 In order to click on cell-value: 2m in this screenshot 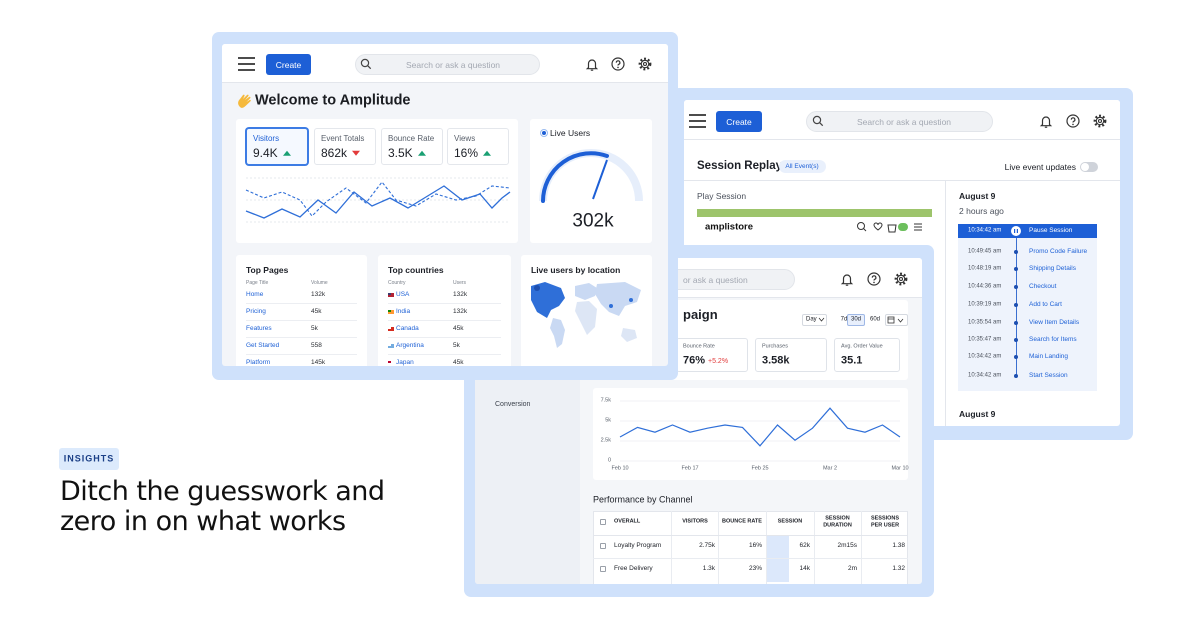, I will do `click(852, 569)`.